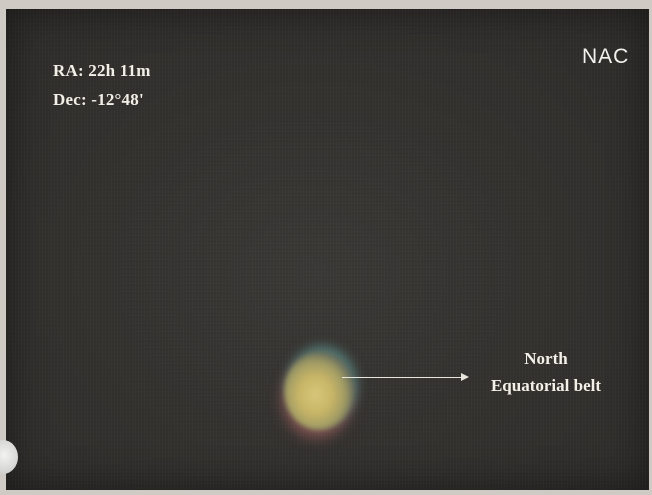 The image size is (652, 495). What do you see at coordinates (102, 85) in the screenshot?
I see `coordinates-block: RA: 22h 11m Dec: -12°48'` at bounding box center [102, 85].